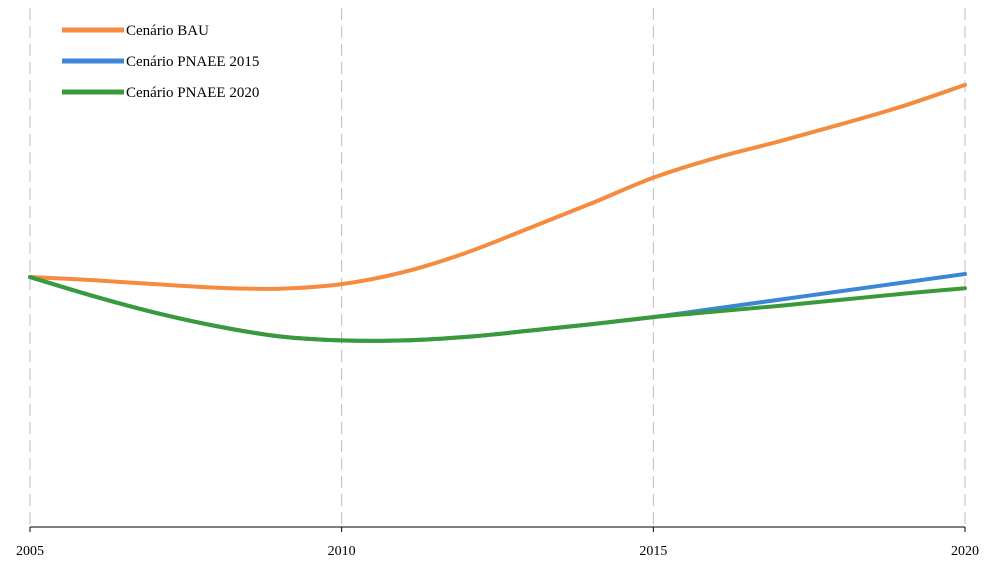 The width and height of the screenshot is (984, 567). Describe the element at coordinates (192, 93) in the screenshot. I see `legend-label: Cenário PNAEE 2020` at that location.